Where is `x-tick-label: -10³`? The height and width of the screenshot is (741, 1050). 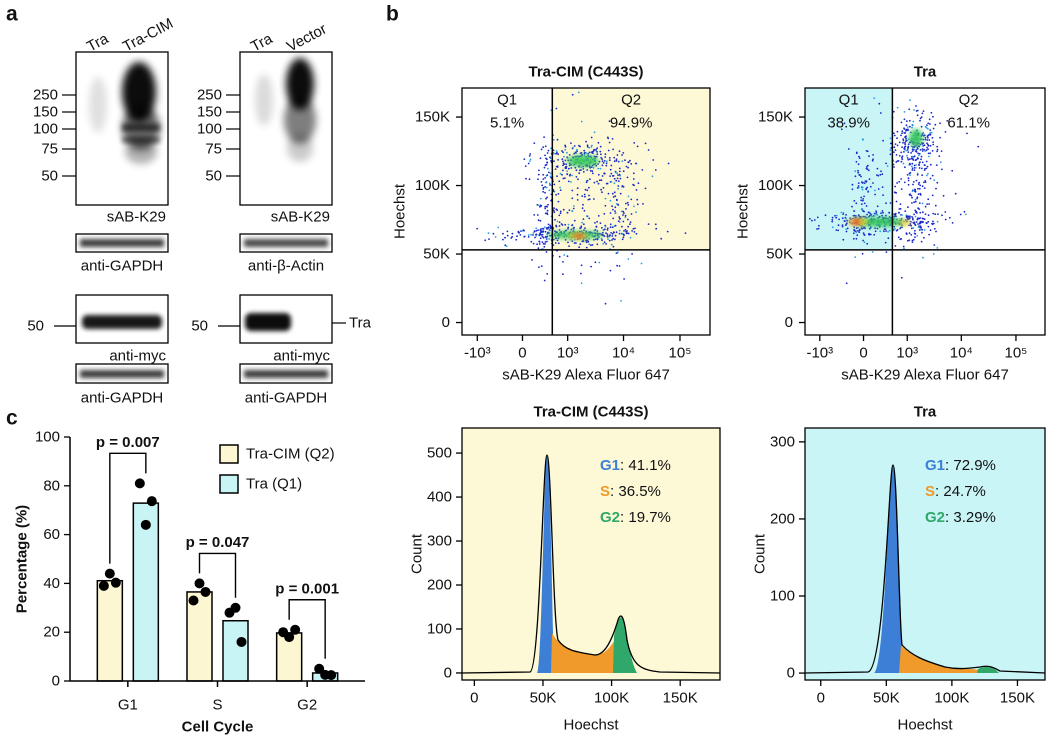 x-tick-label: -10³ is located at coordinates (477, 353).